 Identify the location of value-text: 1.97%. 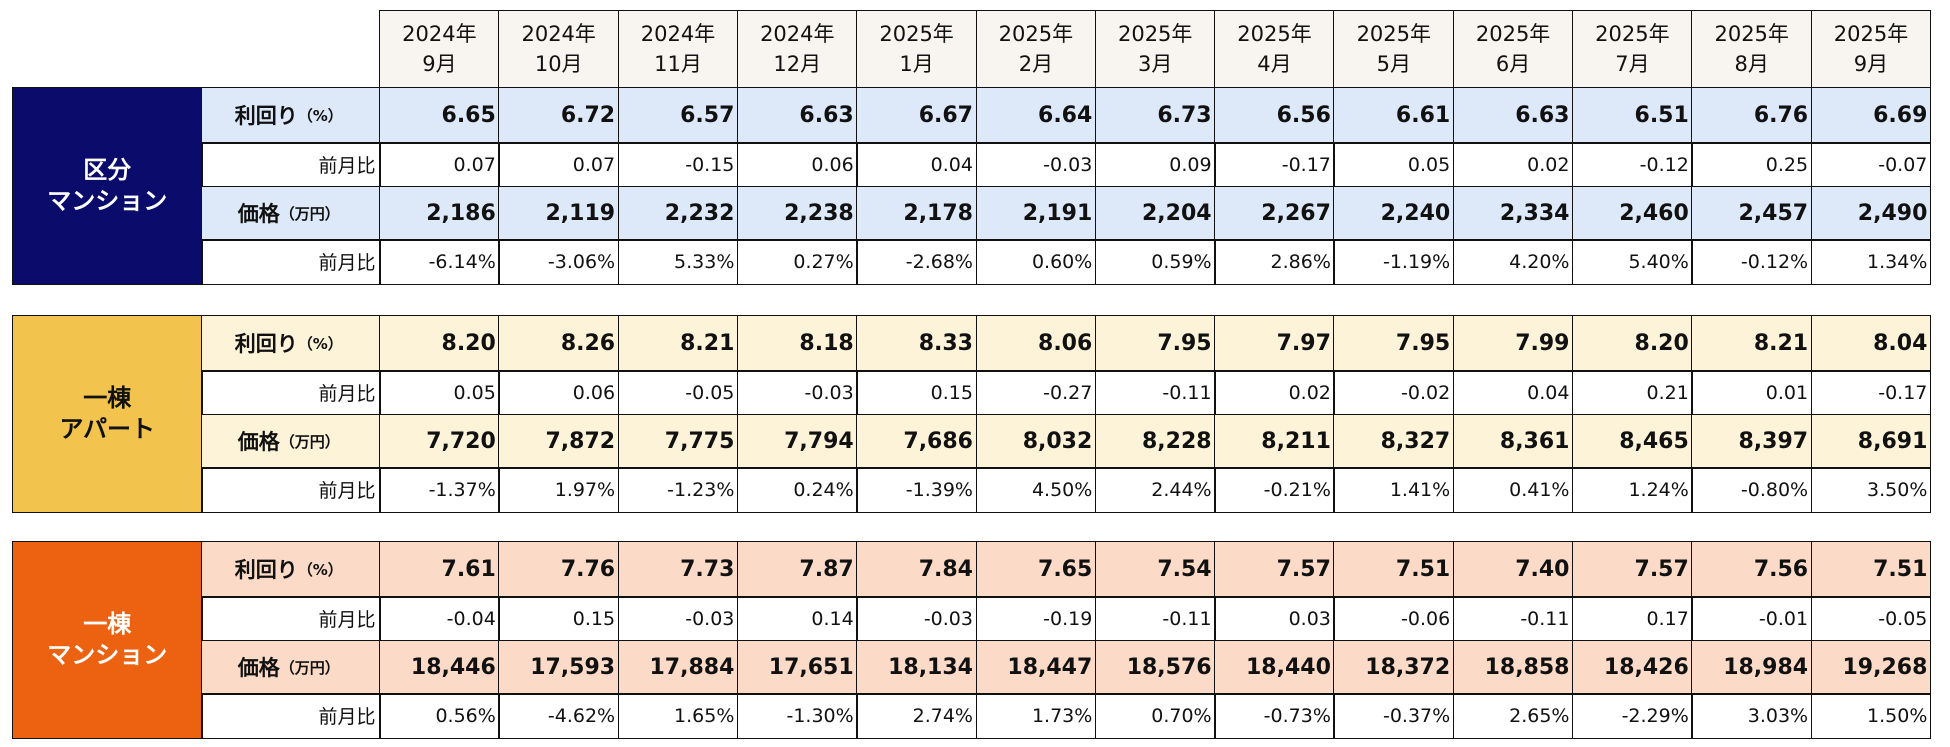
(585, 489).